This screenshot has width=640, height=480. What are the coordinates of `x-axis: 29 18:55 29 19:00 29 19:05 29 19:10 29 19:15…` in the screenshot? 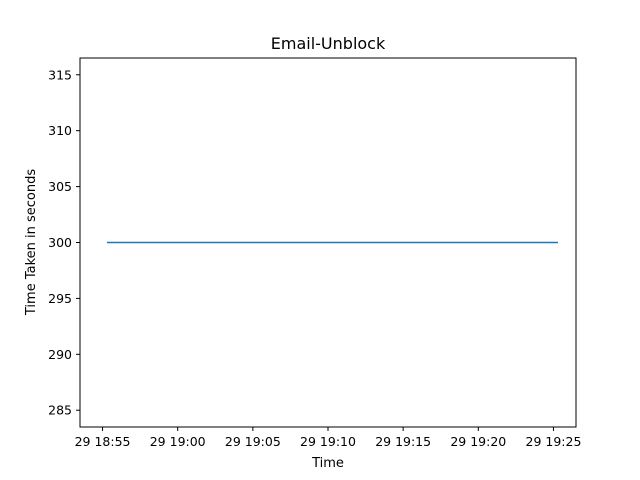 It's located at (328, 438).